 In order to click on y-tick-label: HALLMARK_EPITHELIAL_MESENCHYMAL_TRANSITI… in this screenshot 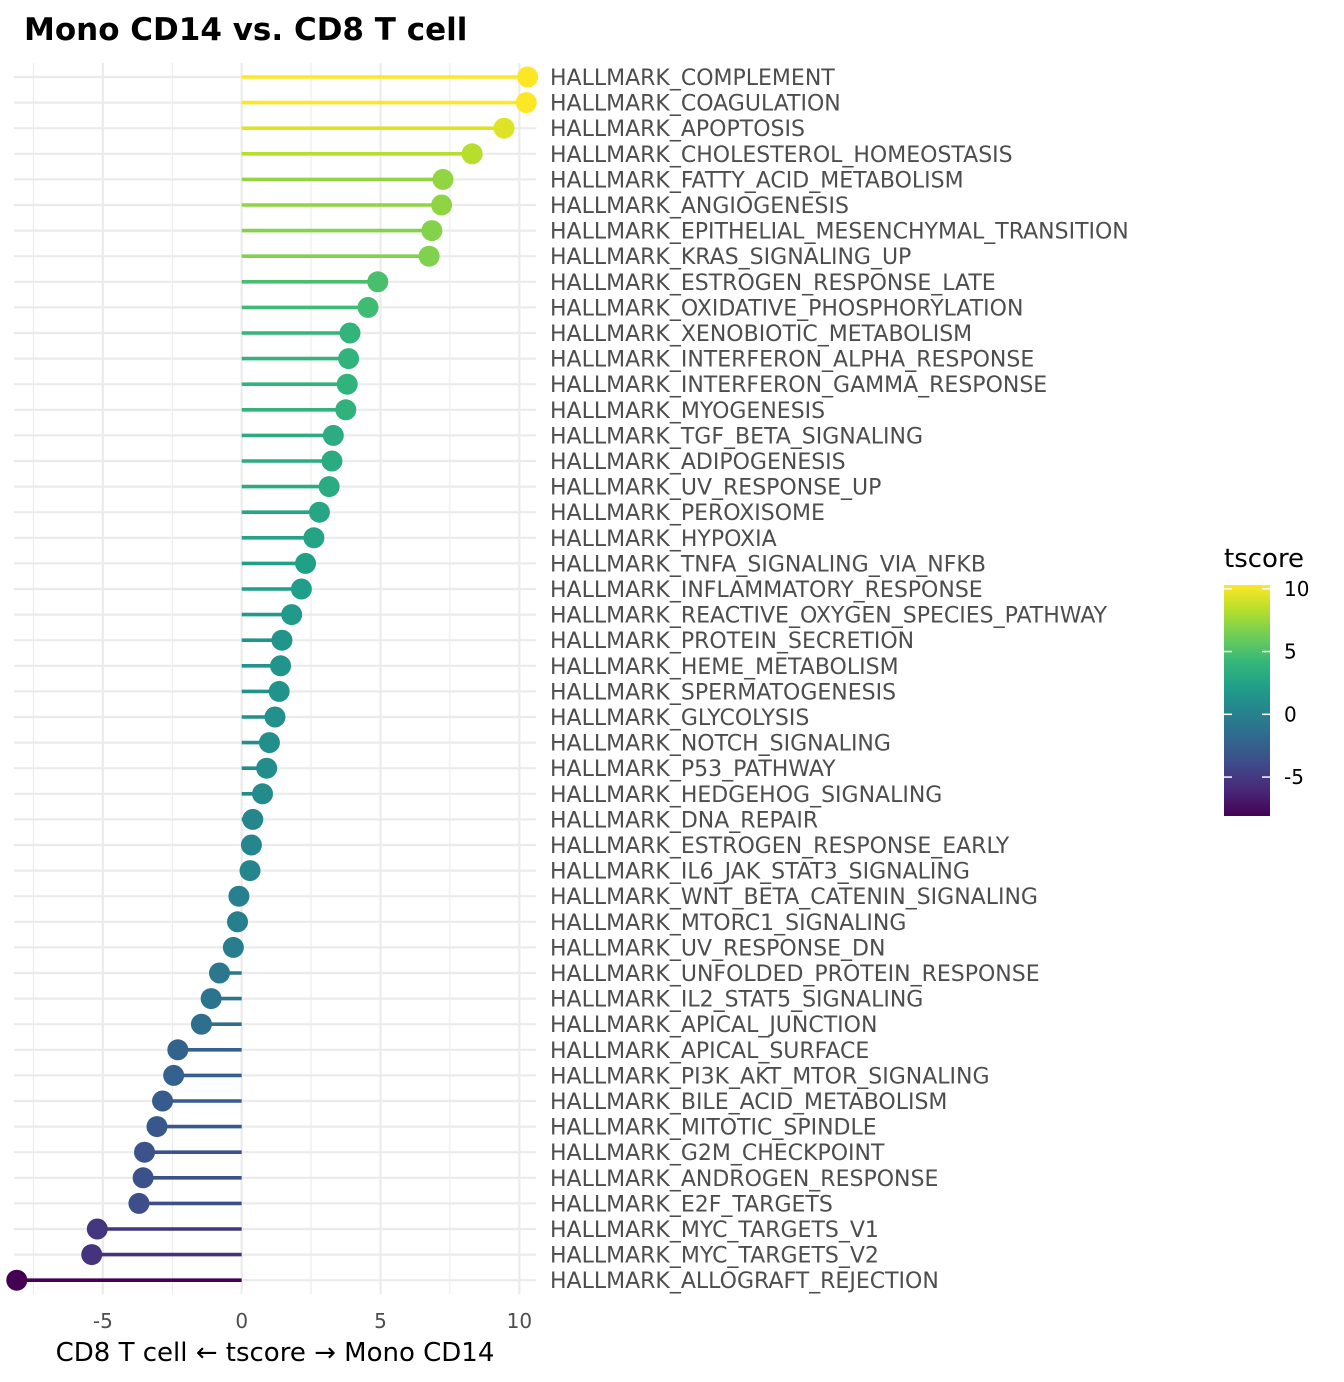, I will do `click(839, 232)`.